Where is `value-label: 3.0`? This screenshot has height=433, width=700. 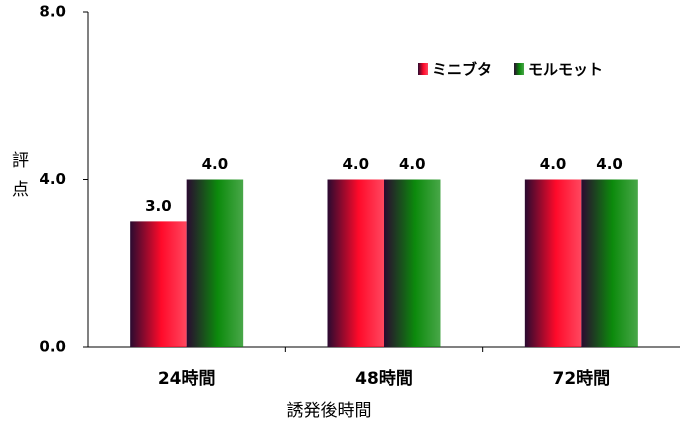 value-label: 3.0 is located at coordinates (158, 206).